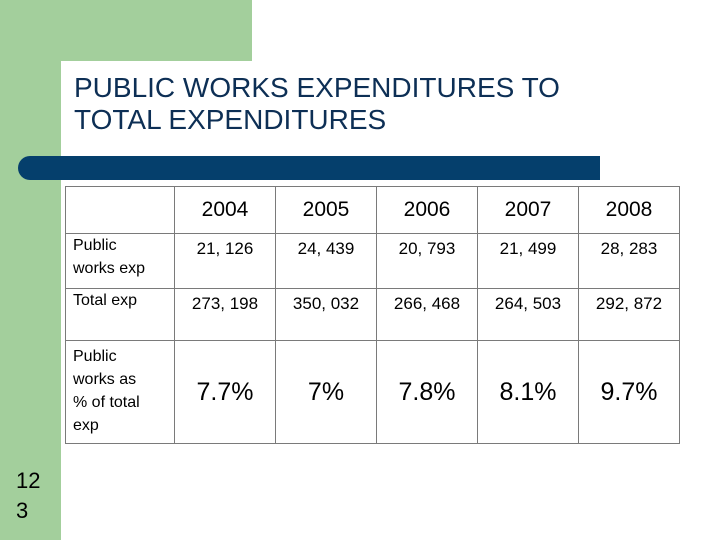 The height and width of the screenshot is (540, 720). Describe the element at coordinates (528, 314) in the screenshot. I see `table-cell: 264, 503` at that location.